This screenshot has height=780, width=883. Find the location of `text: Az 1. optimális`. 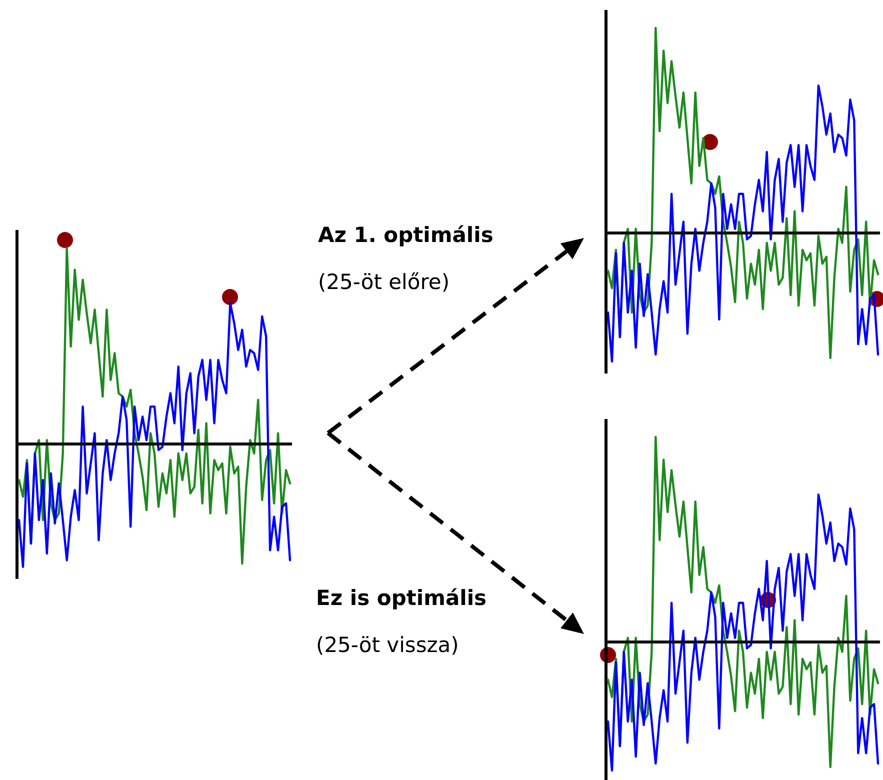

text: Az 1. optimális is located at coordinates (406, 235).